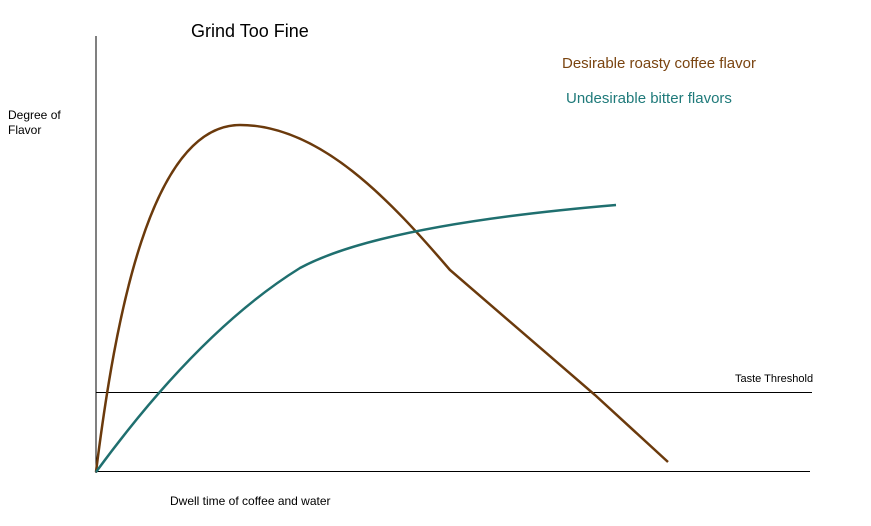  I want to click on title: Grind Too Fine, so click(250, 31).